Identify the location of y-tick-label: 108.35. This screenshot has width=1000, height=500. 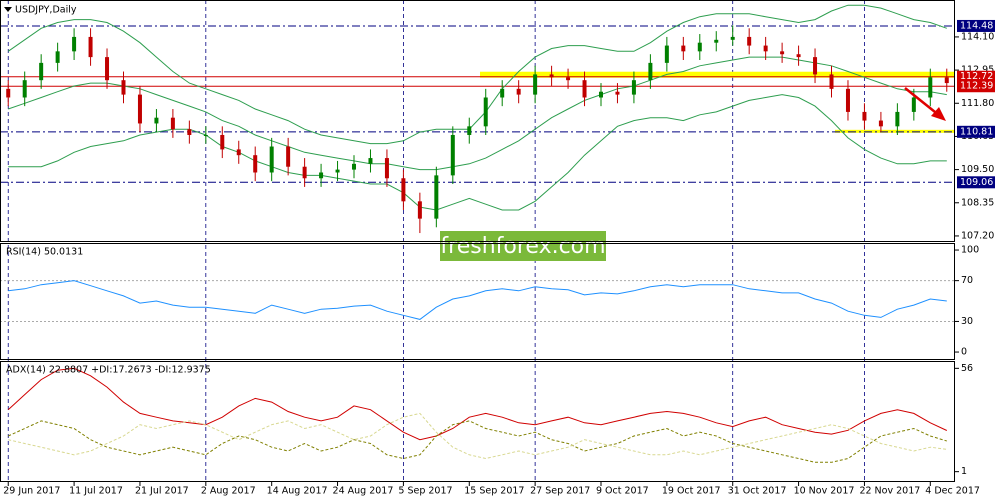
(977, 202).